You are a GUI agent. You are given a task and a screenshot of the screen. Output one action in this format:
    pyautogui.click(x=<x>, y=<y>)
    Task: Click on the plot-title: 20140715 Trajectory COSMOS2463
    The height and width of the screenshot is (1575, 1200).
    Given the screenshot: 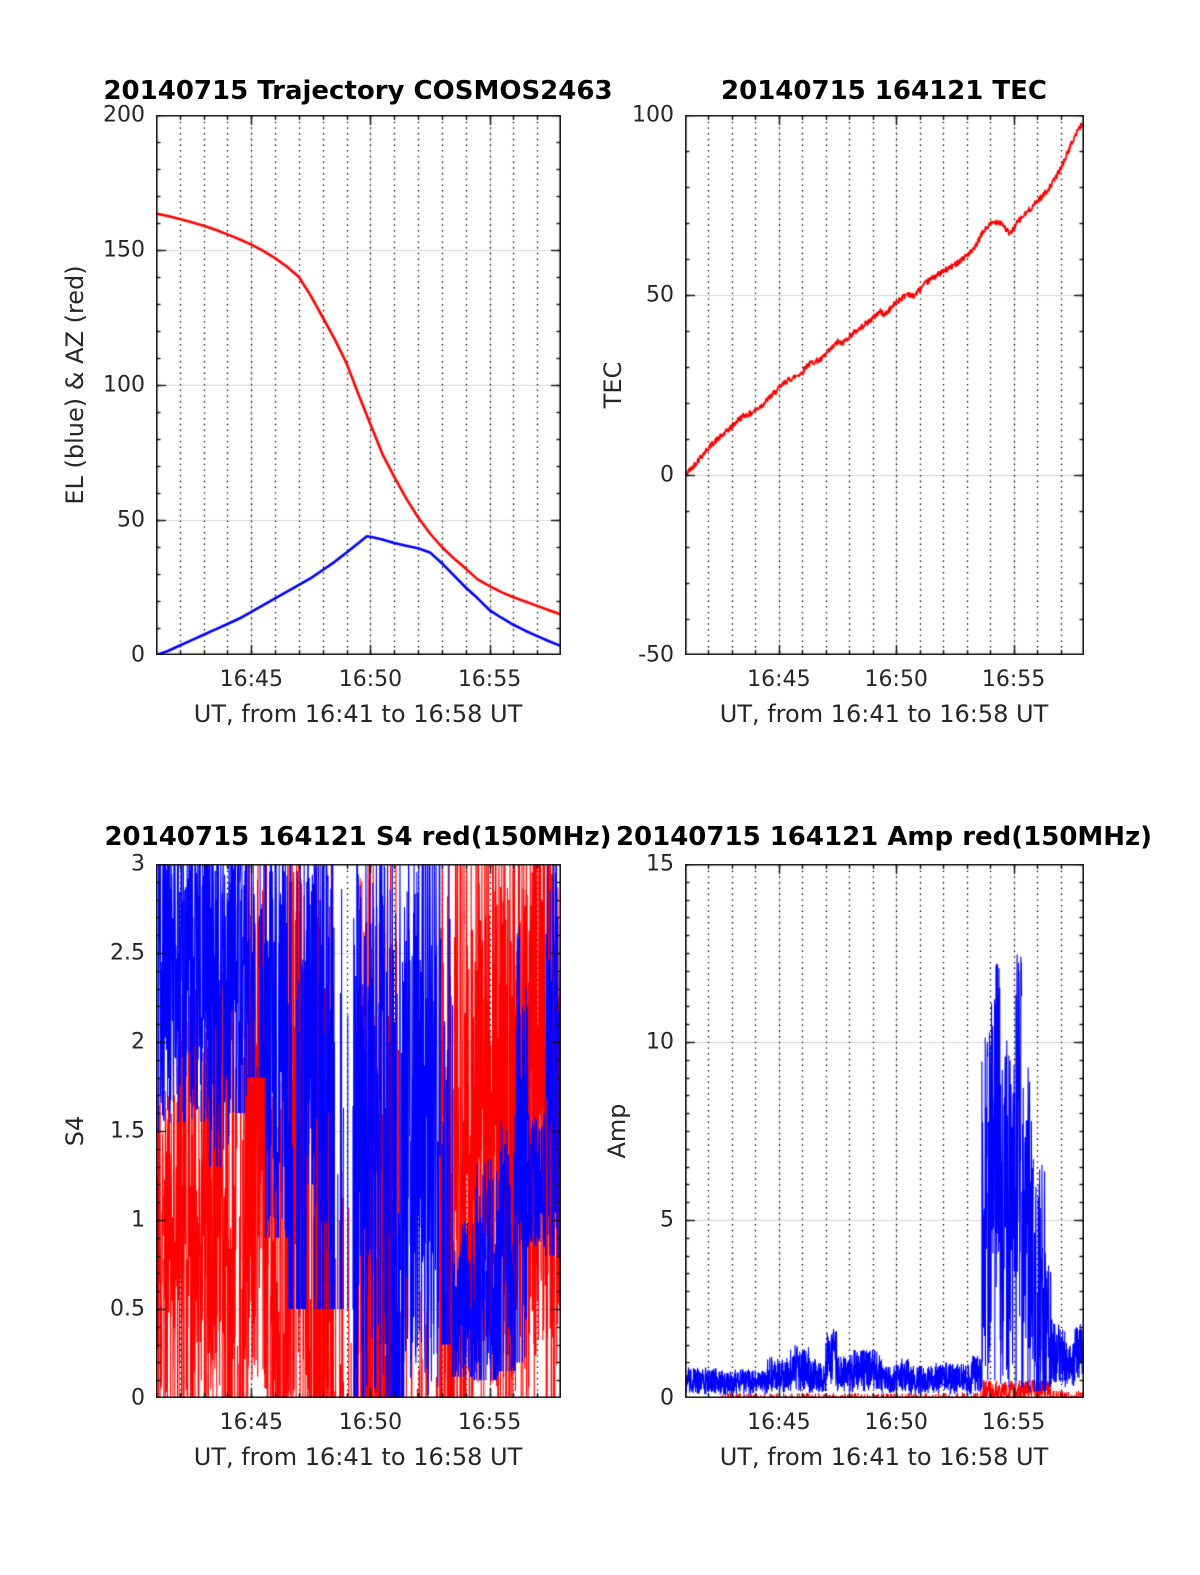 What is the action you would take?
    pyautogui.click(x=358, y=91)
    